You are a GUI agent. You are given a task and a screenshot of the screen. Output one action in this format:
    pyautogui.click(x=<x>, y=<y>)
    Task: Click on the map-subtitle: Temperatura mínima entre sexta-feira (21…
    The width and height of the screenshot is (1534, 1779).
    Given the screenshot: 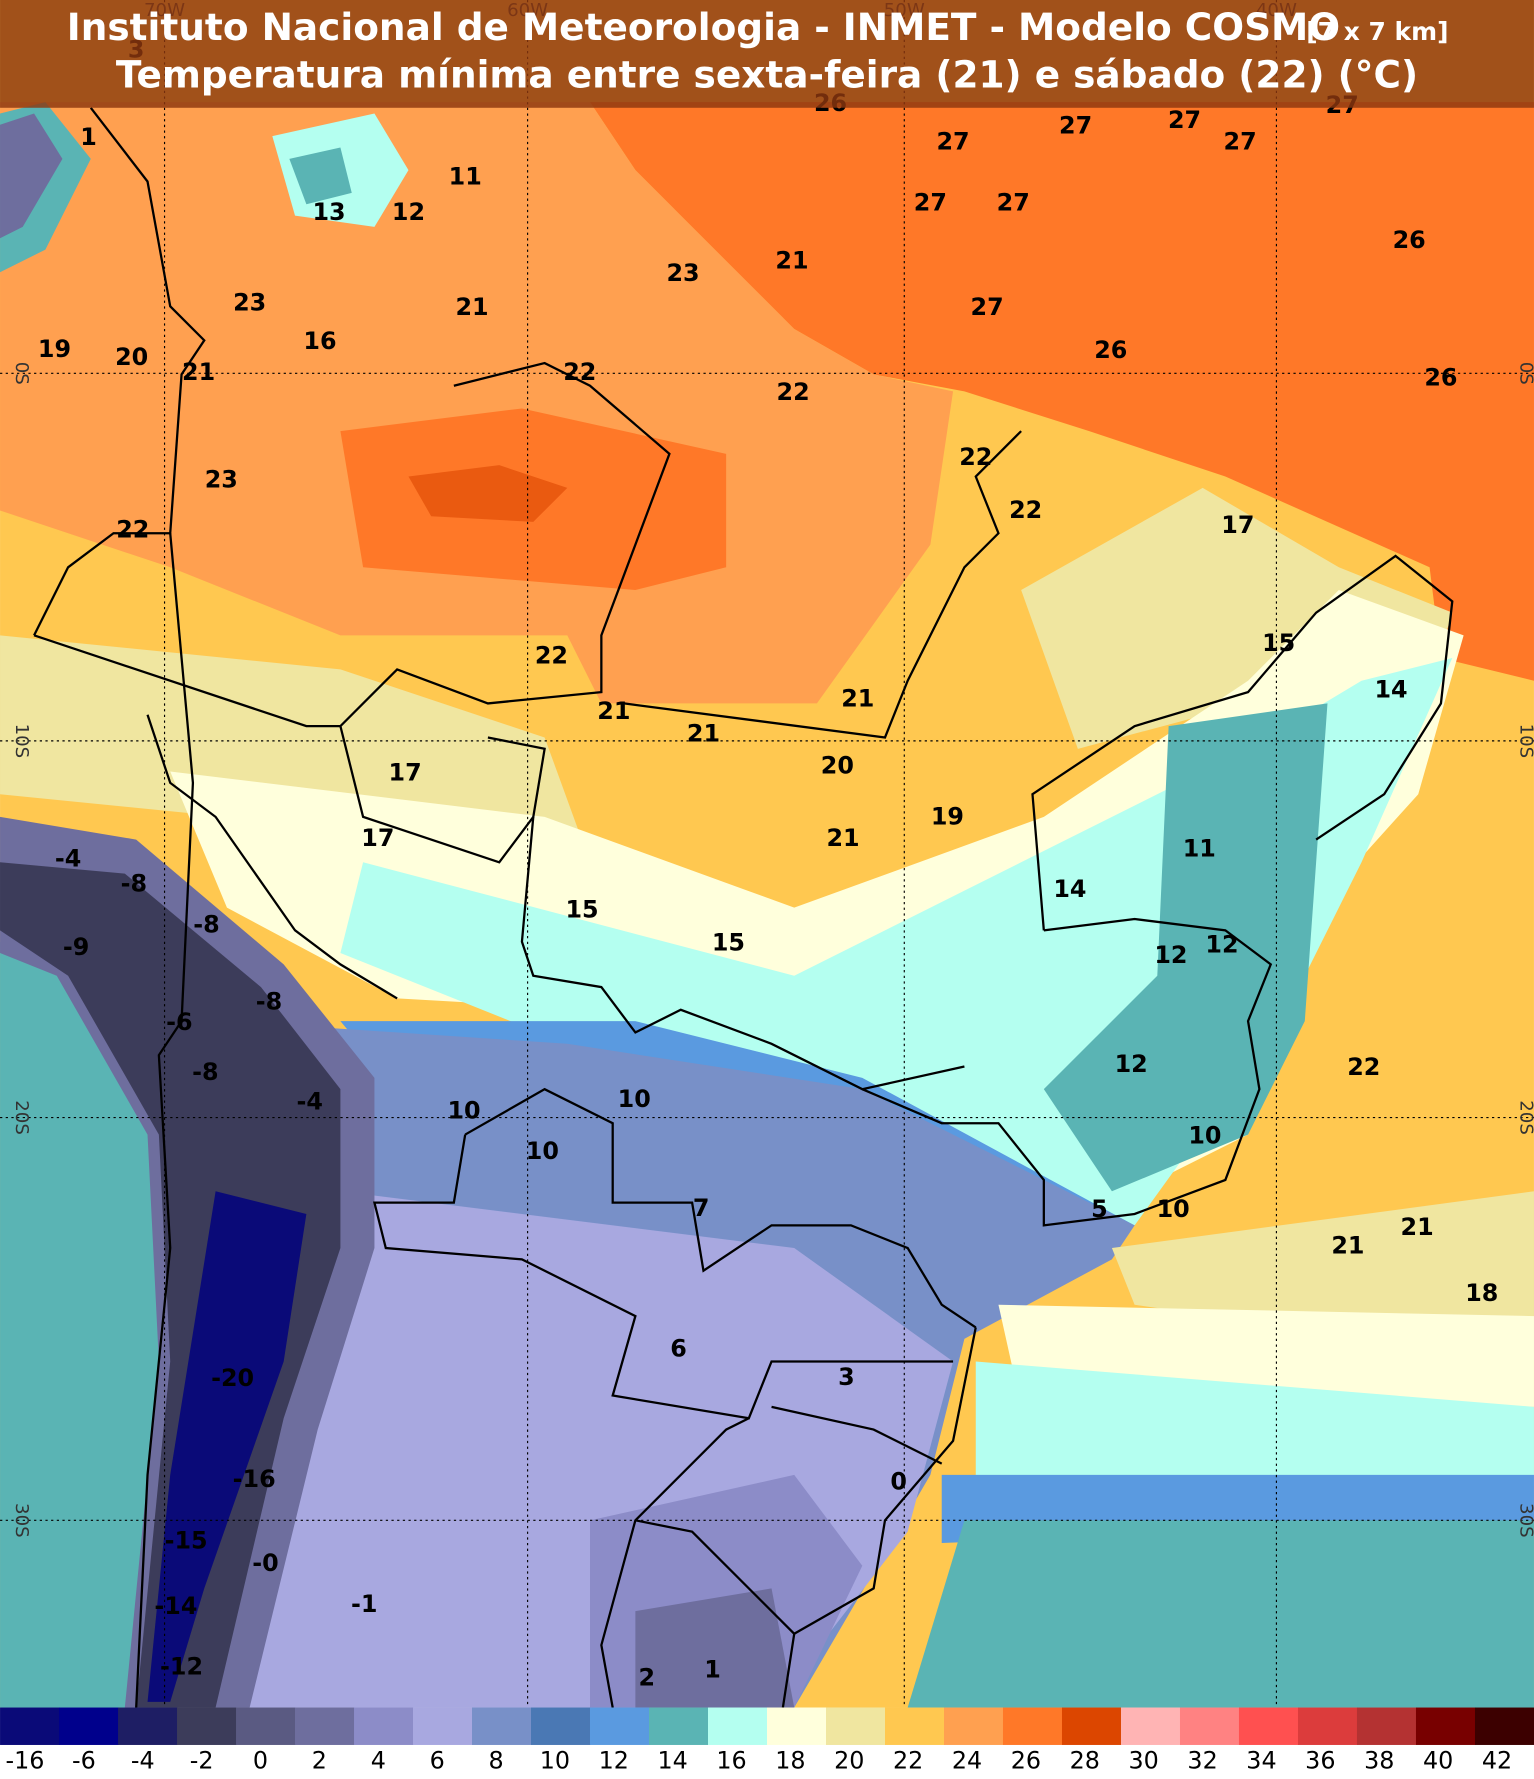 What is the action you would take?
    pyautogui.click(x=767, y=75)
    